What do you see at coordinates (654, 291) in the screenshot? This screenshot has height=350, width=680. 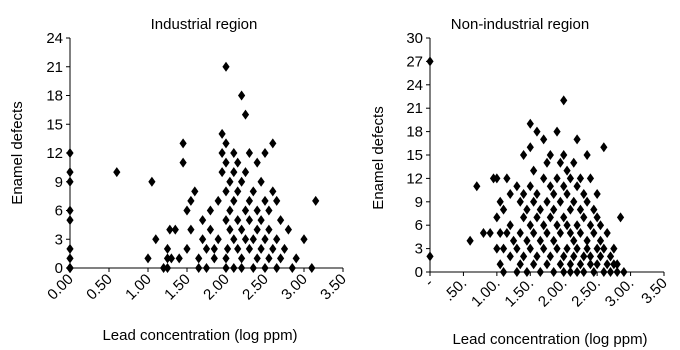 I see `right-x-tick-label: 3.50` at bounding box center [654, 291].